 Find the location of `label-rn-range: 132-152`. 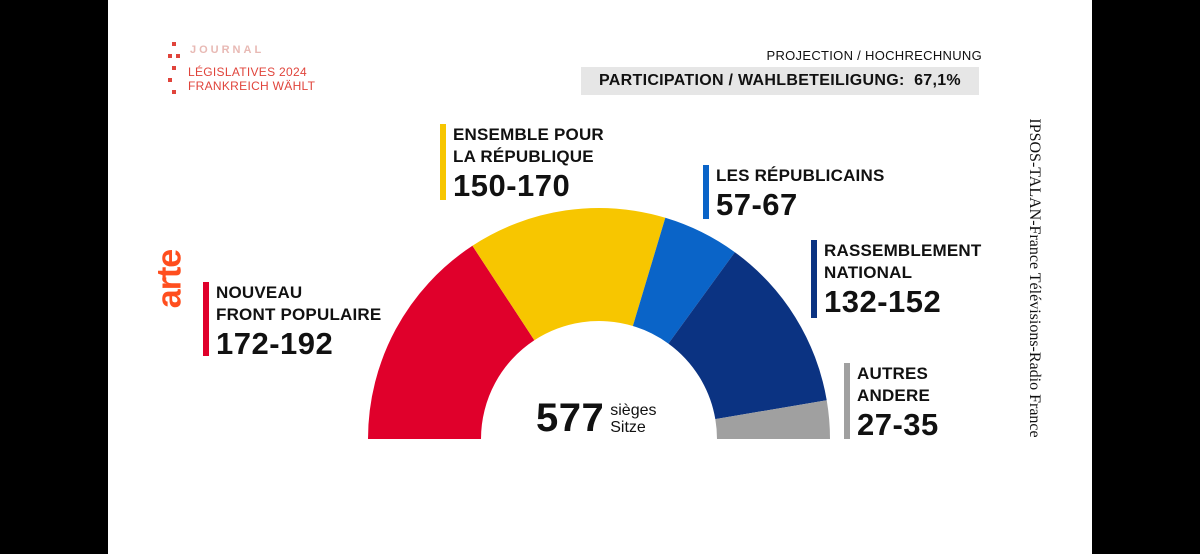

label-rn-range: 132-152 is located at coordinates (883, 301).